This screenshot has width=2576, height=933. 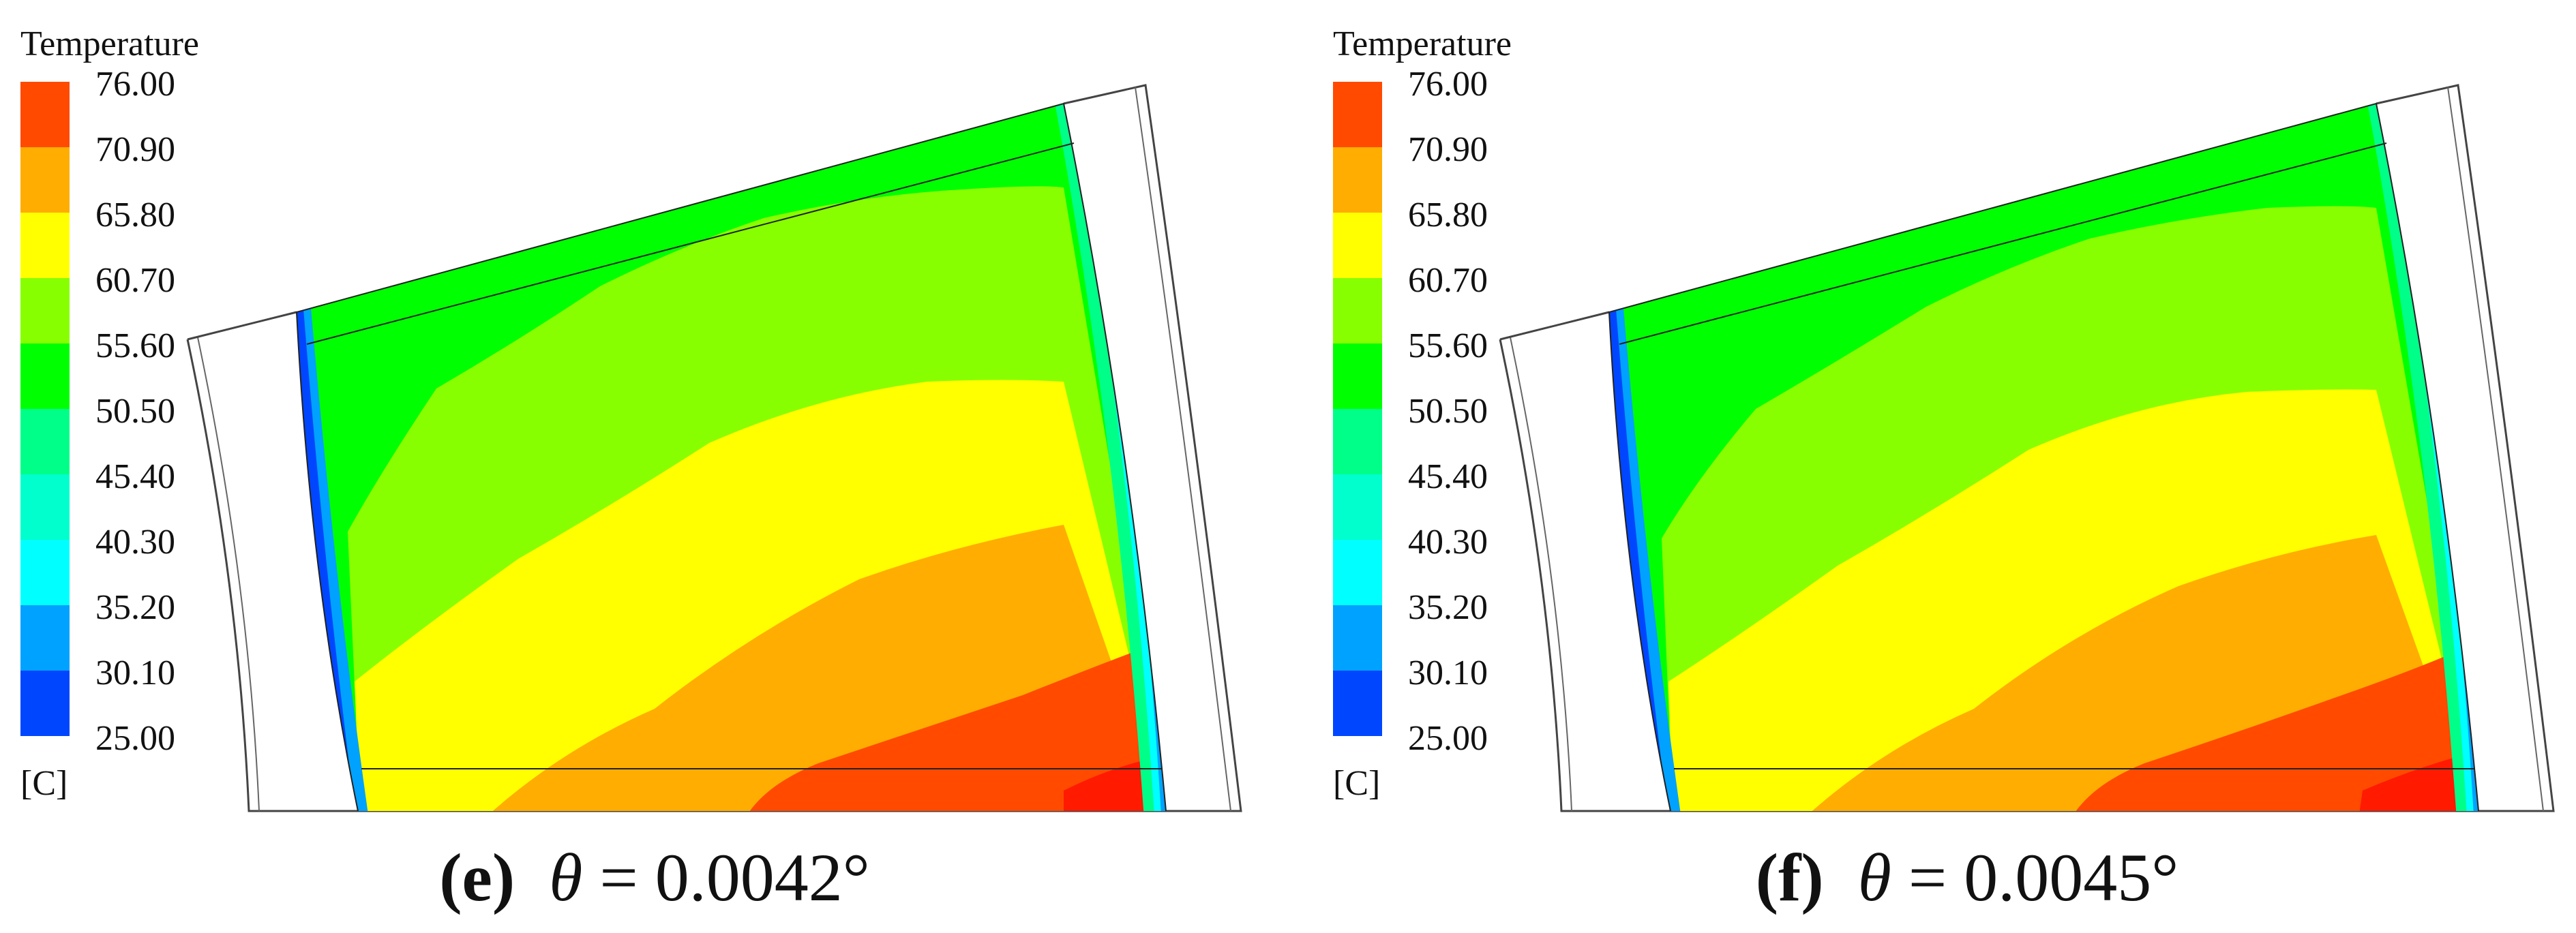 I want to click on panel-caption: (f) θ = 0.0045°, so click(x=1965, y=878).